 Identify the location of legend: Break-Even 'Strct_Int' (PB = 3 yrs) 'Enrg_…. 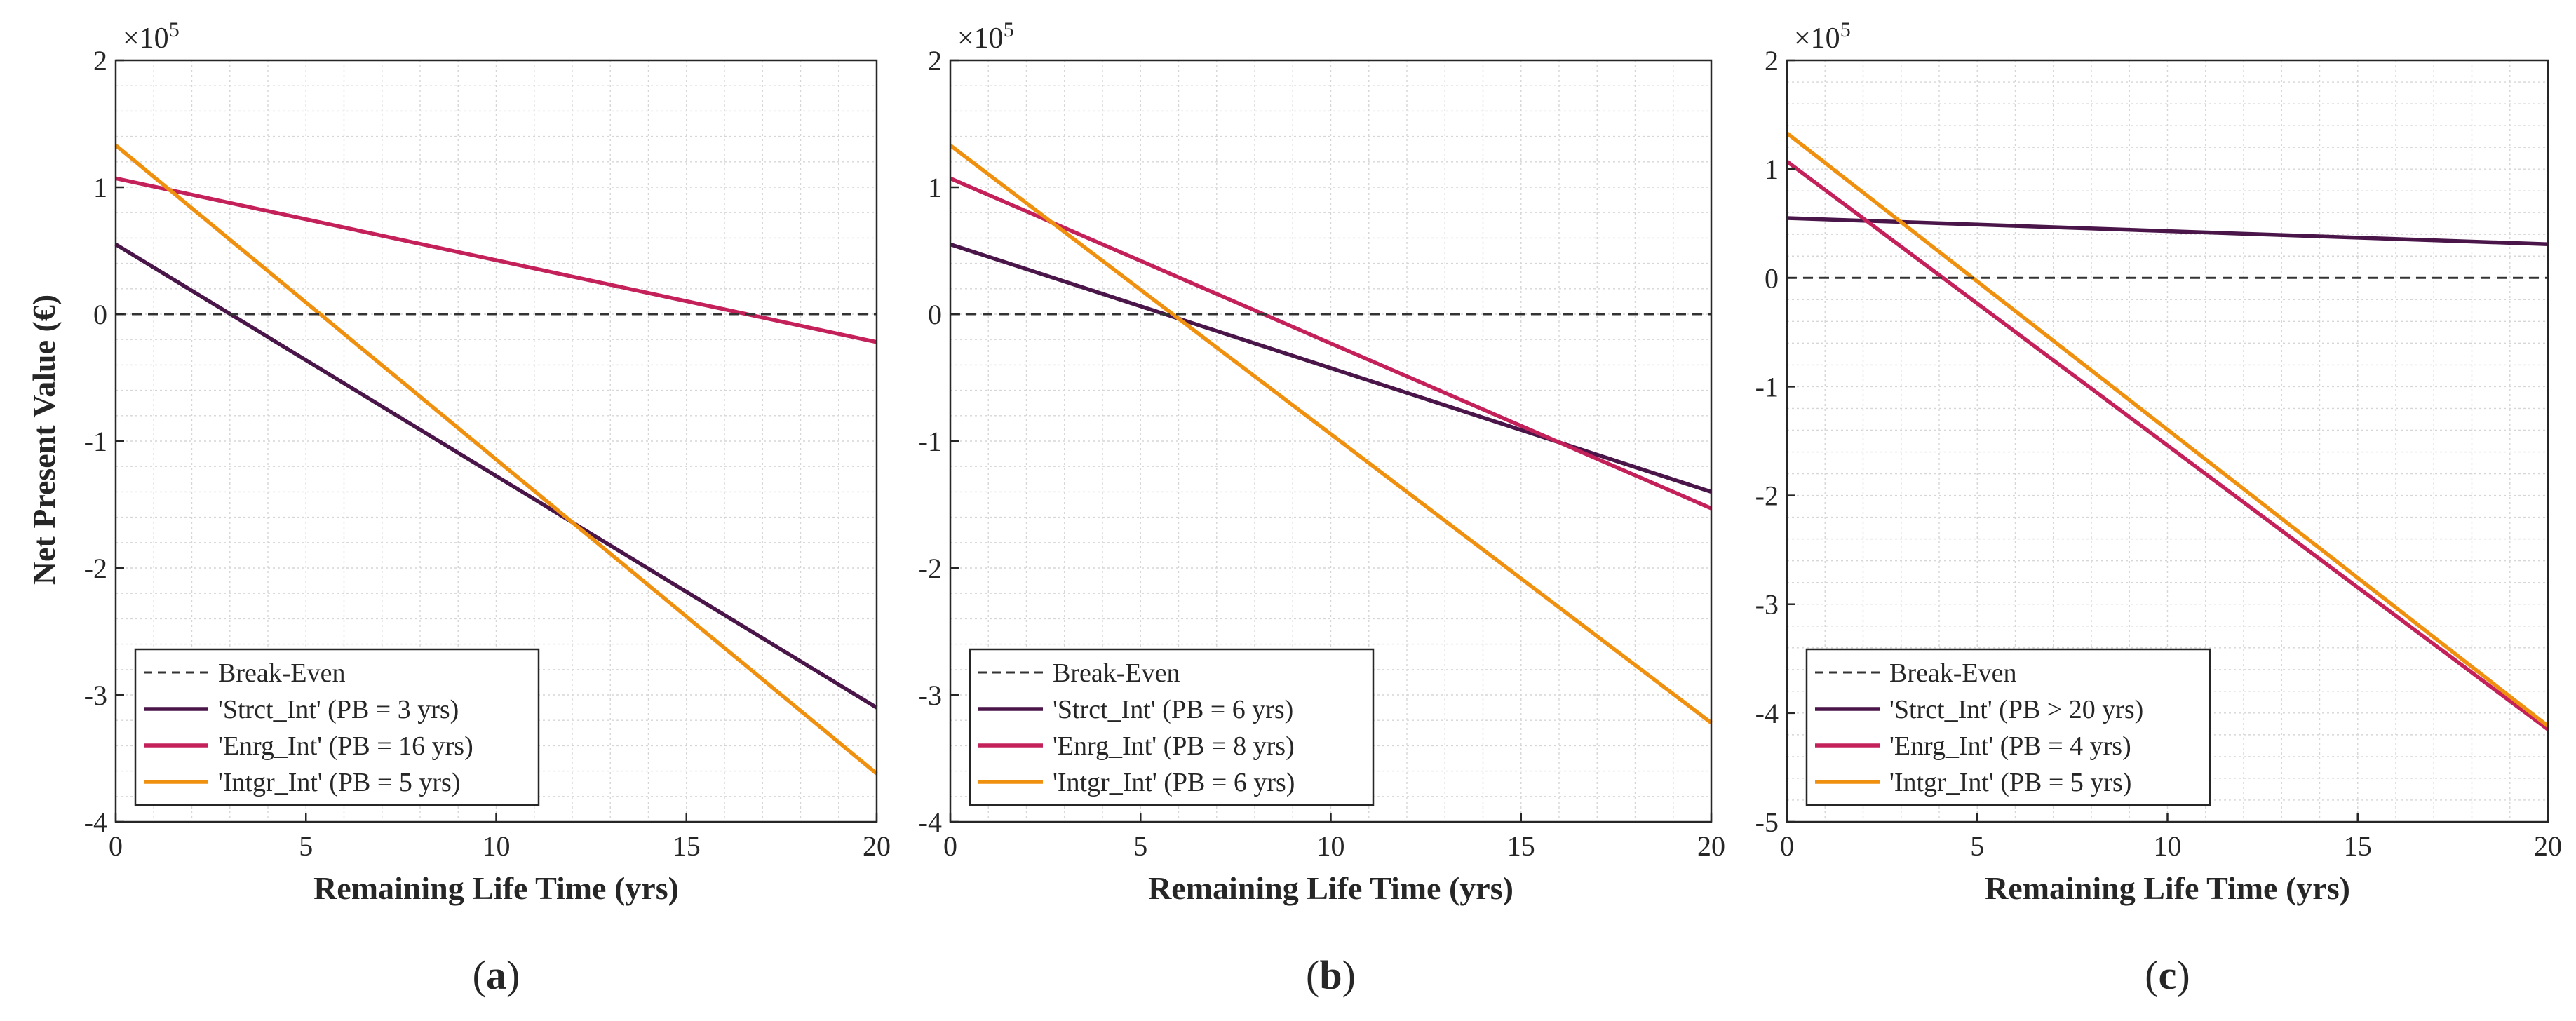
(337, 727).